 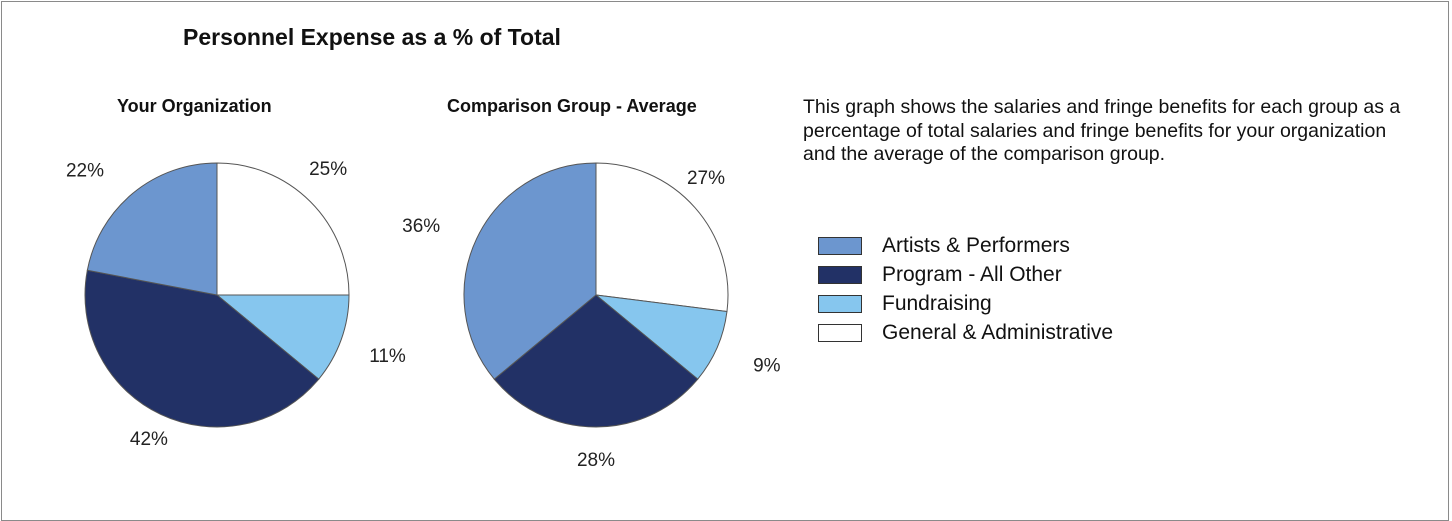 I want to click on legend-label-program: Program - All Other, so click(x=972, y=274).